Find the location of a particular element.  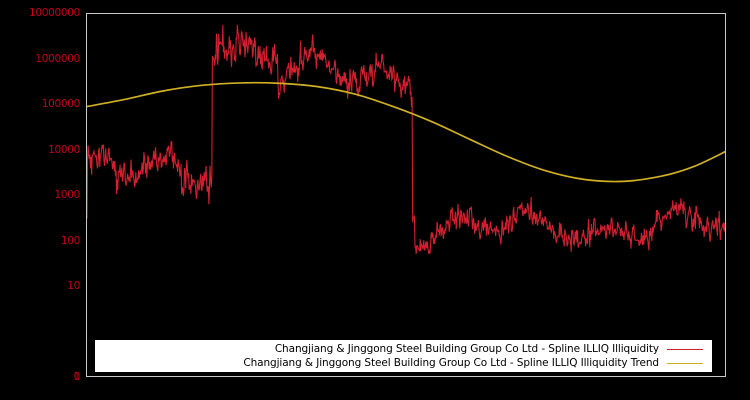

y-tick-label: 100 is located at coordinates (70, 240).